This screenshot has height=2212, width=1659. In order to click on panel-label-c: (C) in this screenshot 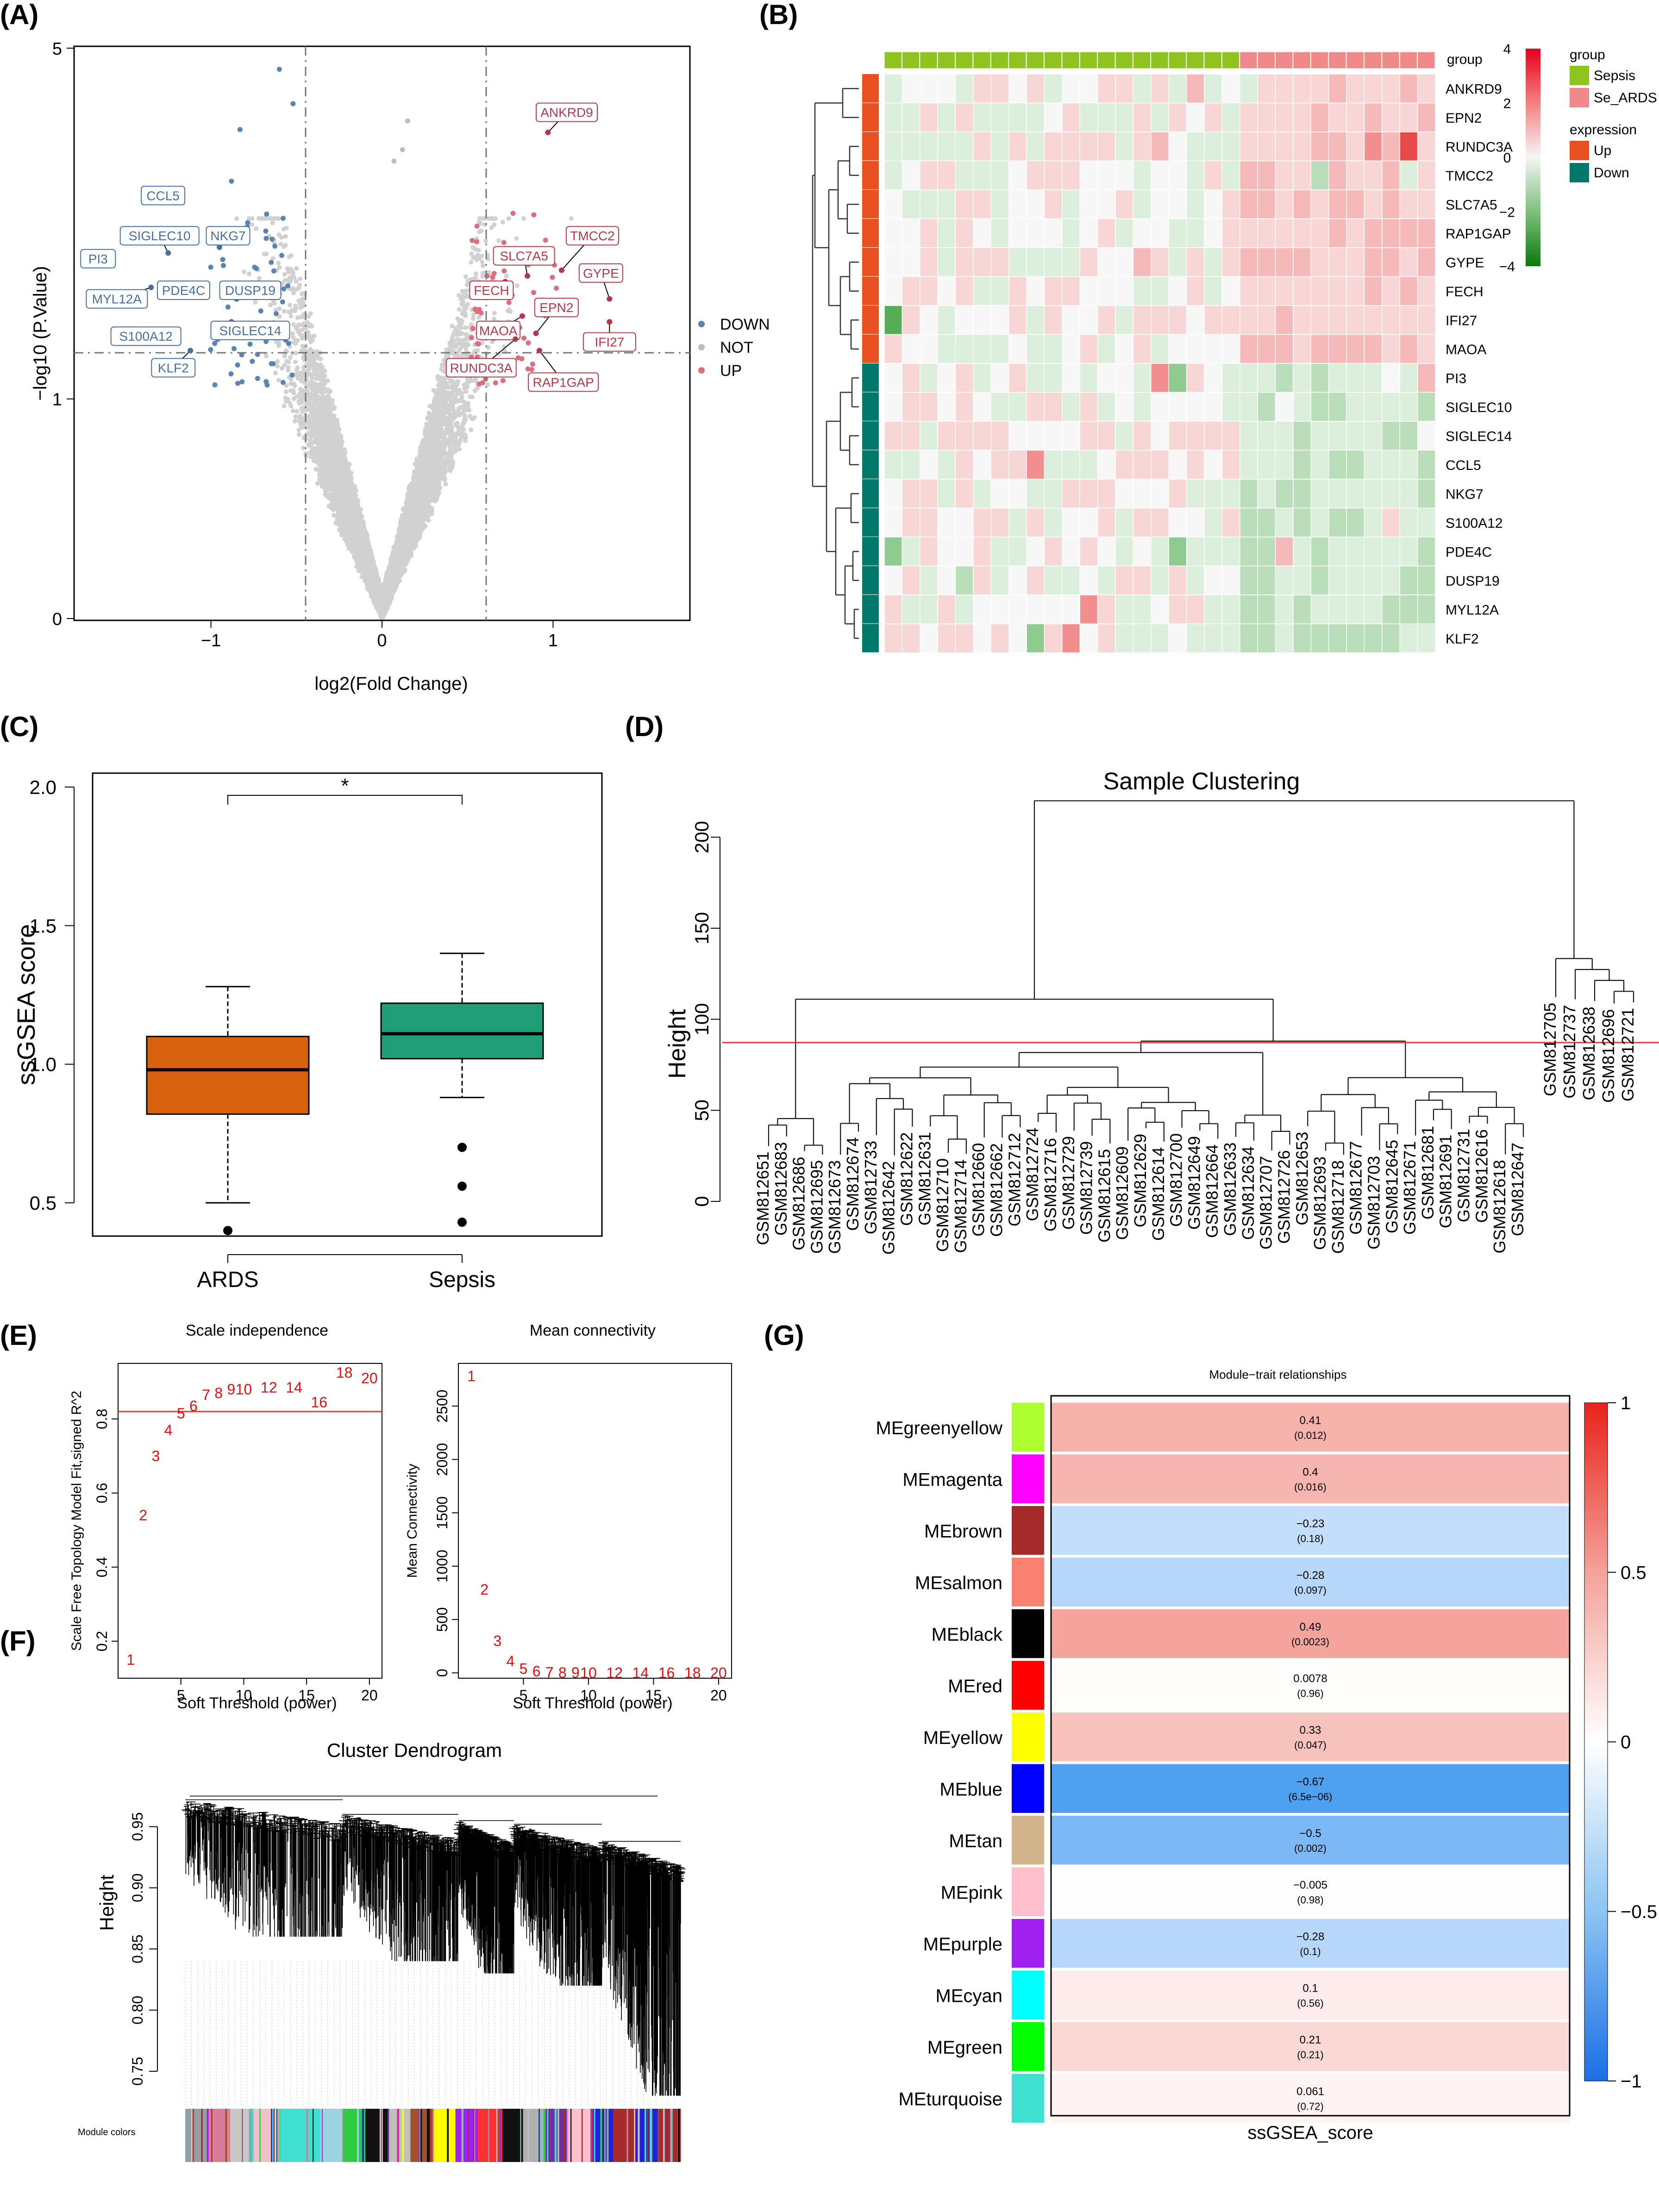, I will do `click(19, 726)`.